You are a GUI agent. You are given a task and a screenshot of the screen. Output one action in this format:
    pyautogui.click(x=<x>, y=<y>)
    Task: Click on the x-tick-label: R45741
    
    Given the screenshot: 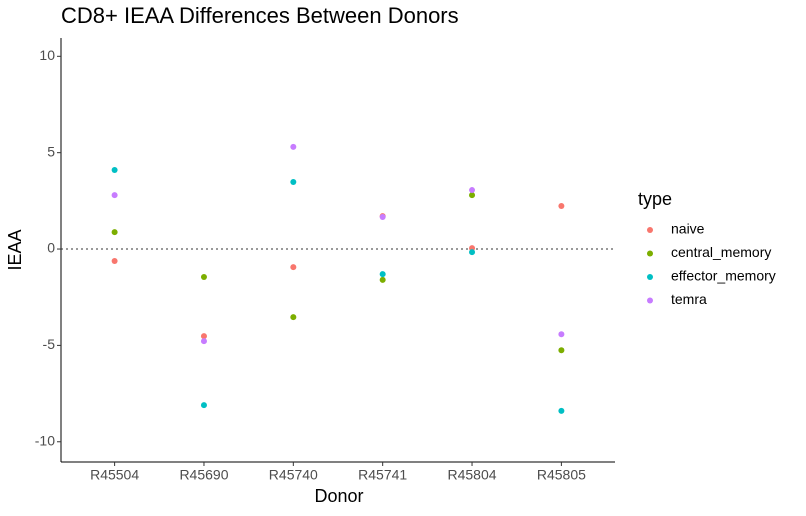 What is the action you would take?
    pyautogui.click(x=382, y=475)
    